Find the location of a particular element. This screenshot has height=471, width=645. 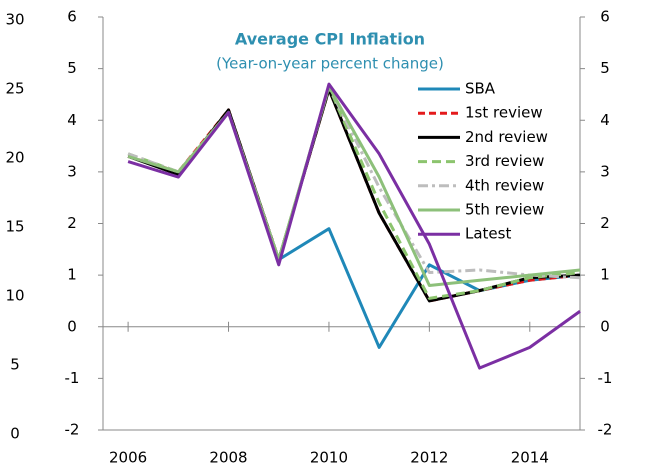

x-tick-label: 2006 is located at coordinates (128, 458).